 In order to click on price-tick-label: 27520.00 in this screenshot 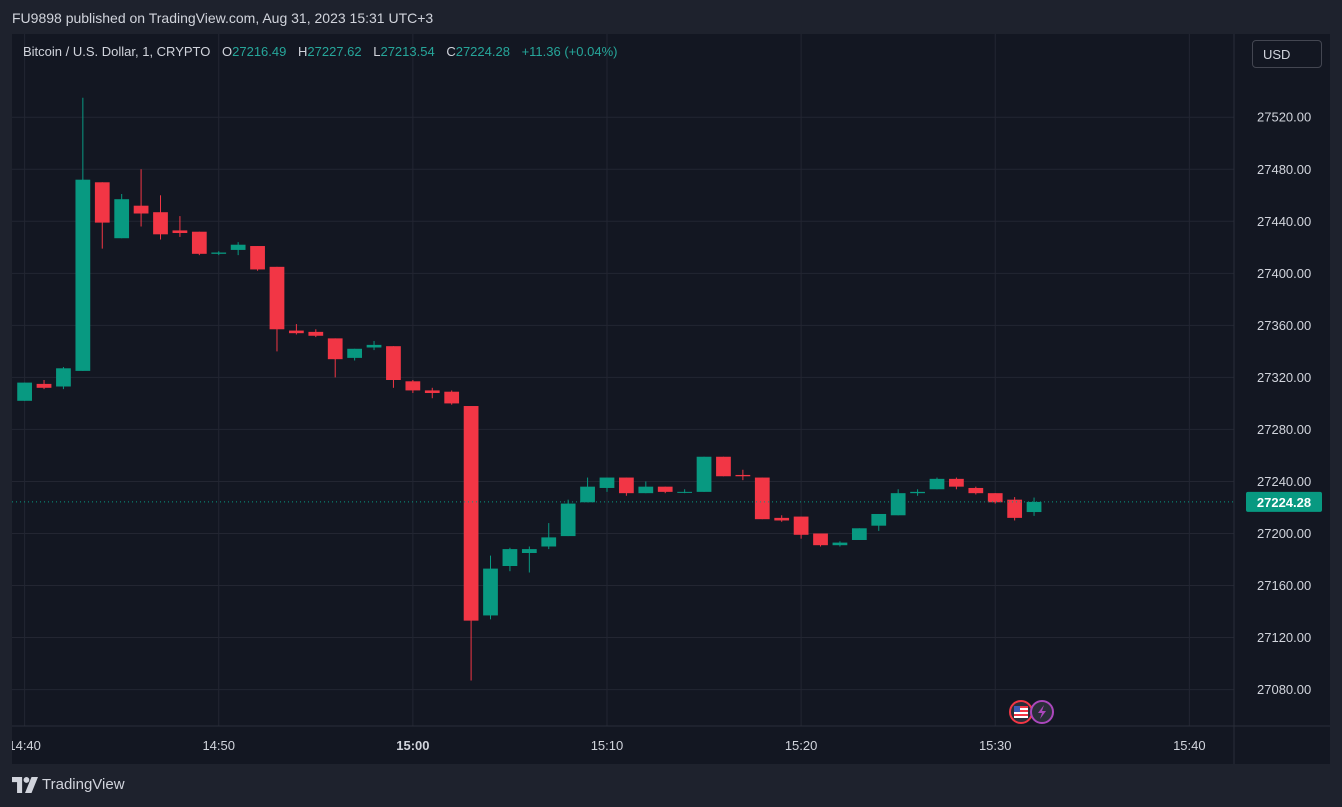, I will do `click(1284, 117)`.